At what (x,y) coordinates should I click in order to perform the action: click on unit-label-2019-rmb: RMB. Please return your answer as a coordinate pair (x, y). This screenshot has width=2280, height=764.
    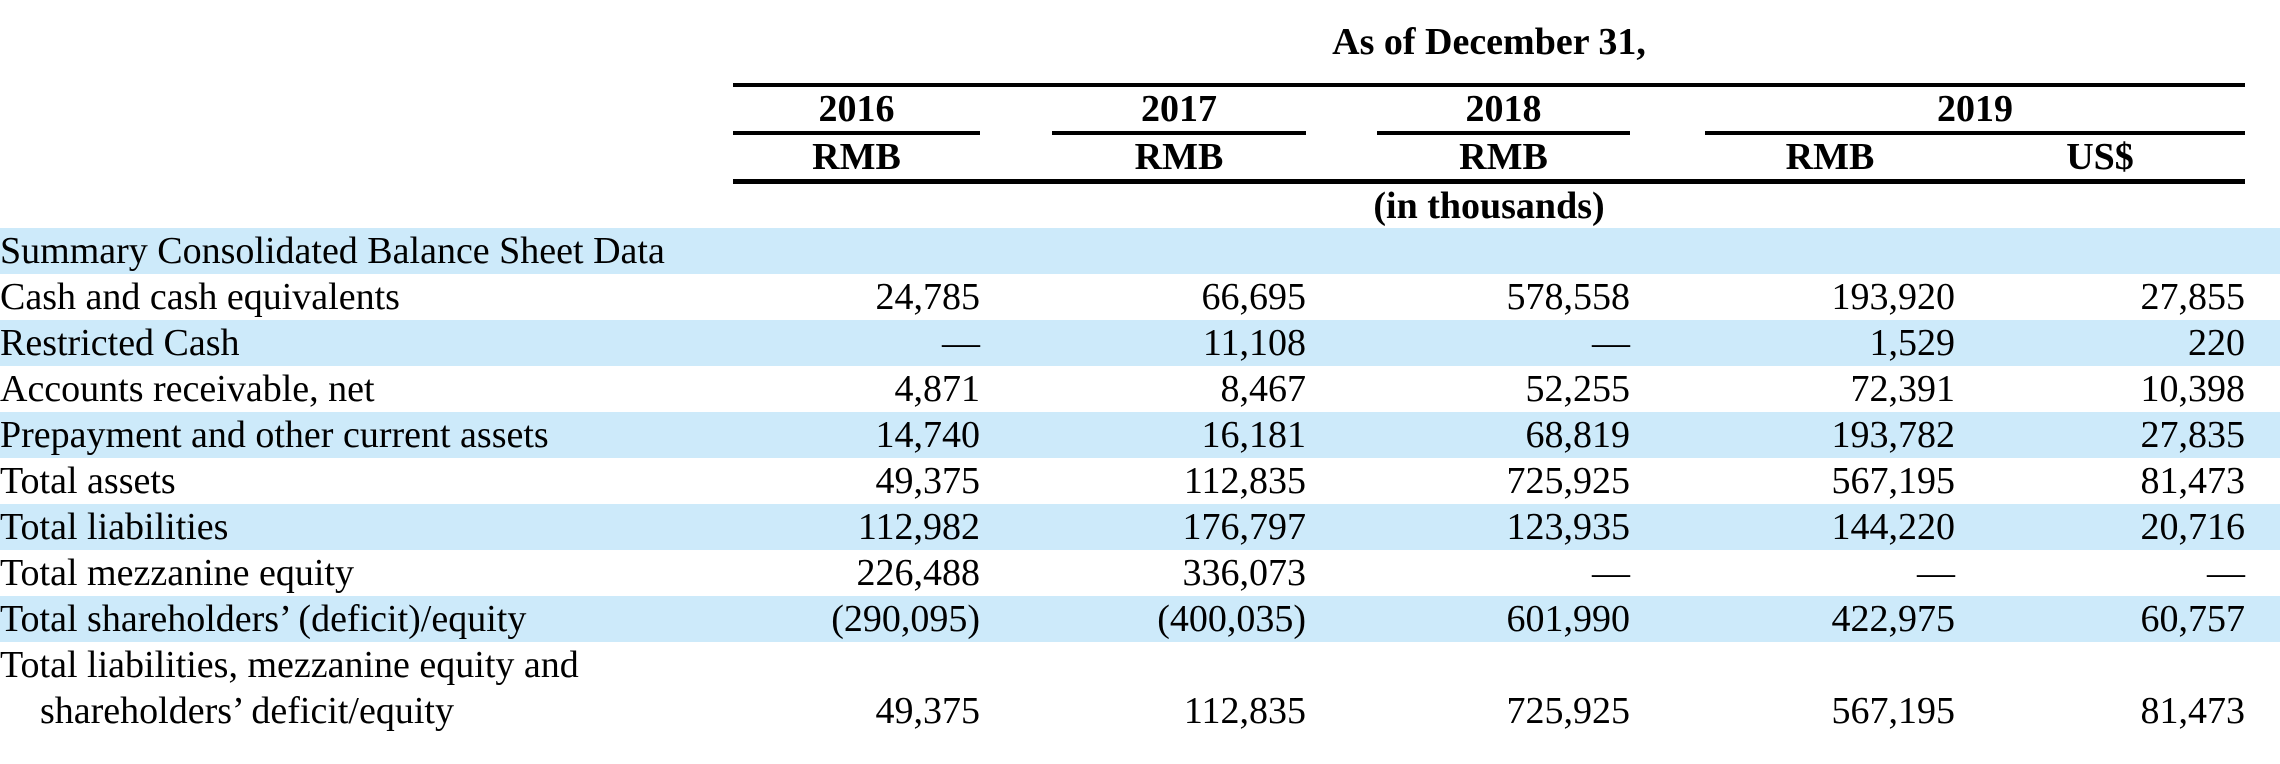
    Looking at the image, I should click on (1830, 158).